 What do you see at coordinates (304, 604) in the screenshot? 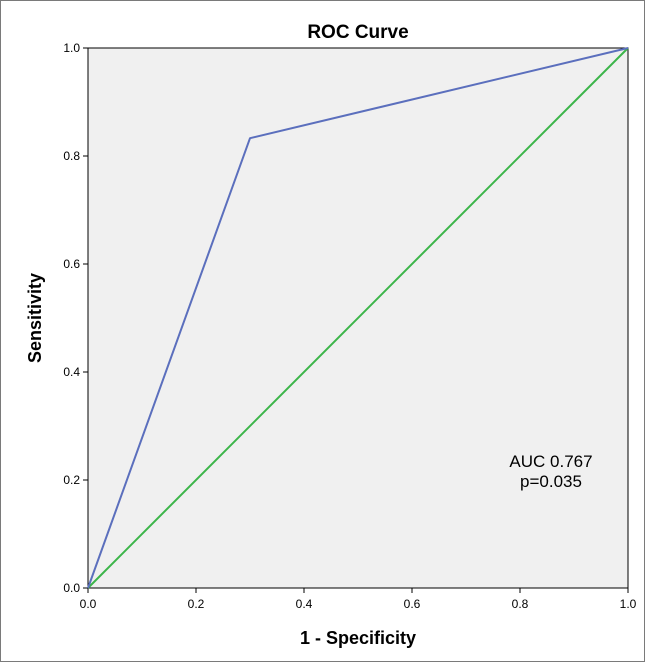
I see `x-tick-label: 0.4` at bounding box center [304, 604].